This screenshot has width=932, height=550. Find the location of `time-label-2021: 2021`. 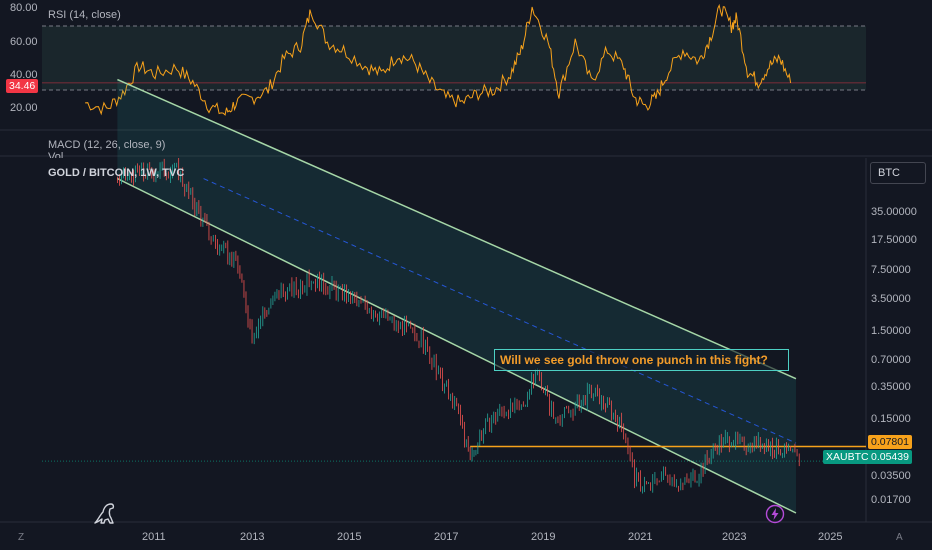

time-label-2021: 2021 is located at coordinates (640, 537).